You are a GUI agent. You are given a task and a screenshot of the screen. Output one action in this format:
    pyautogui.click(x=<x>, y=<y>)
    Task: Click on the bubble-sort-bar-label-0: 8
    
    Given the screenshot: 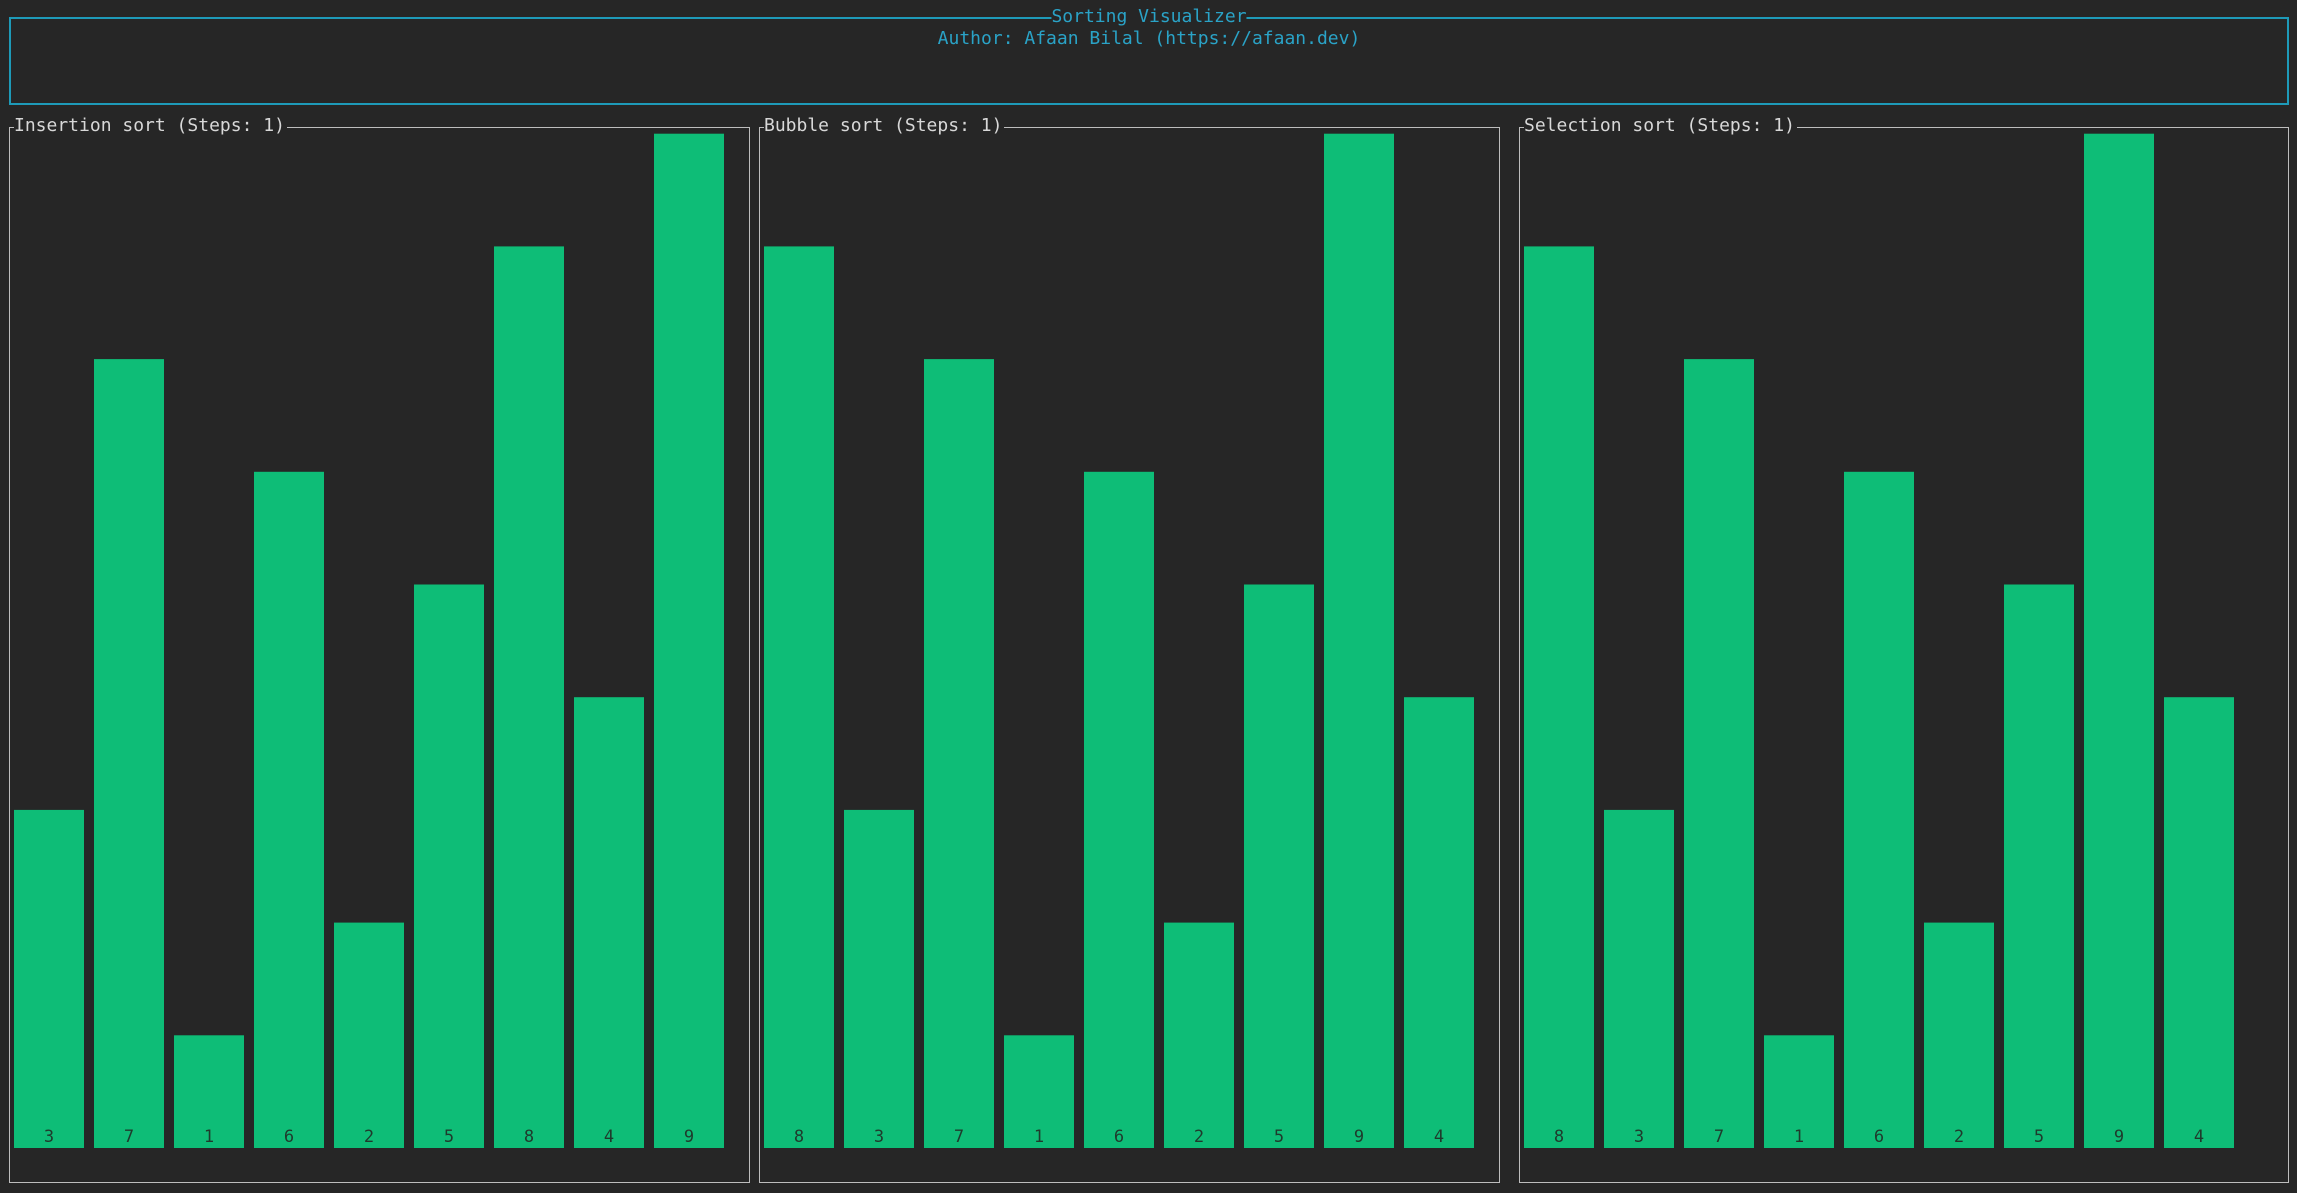 What is the action you would take?
    pyautogui.click(x=799, y=1137)
    